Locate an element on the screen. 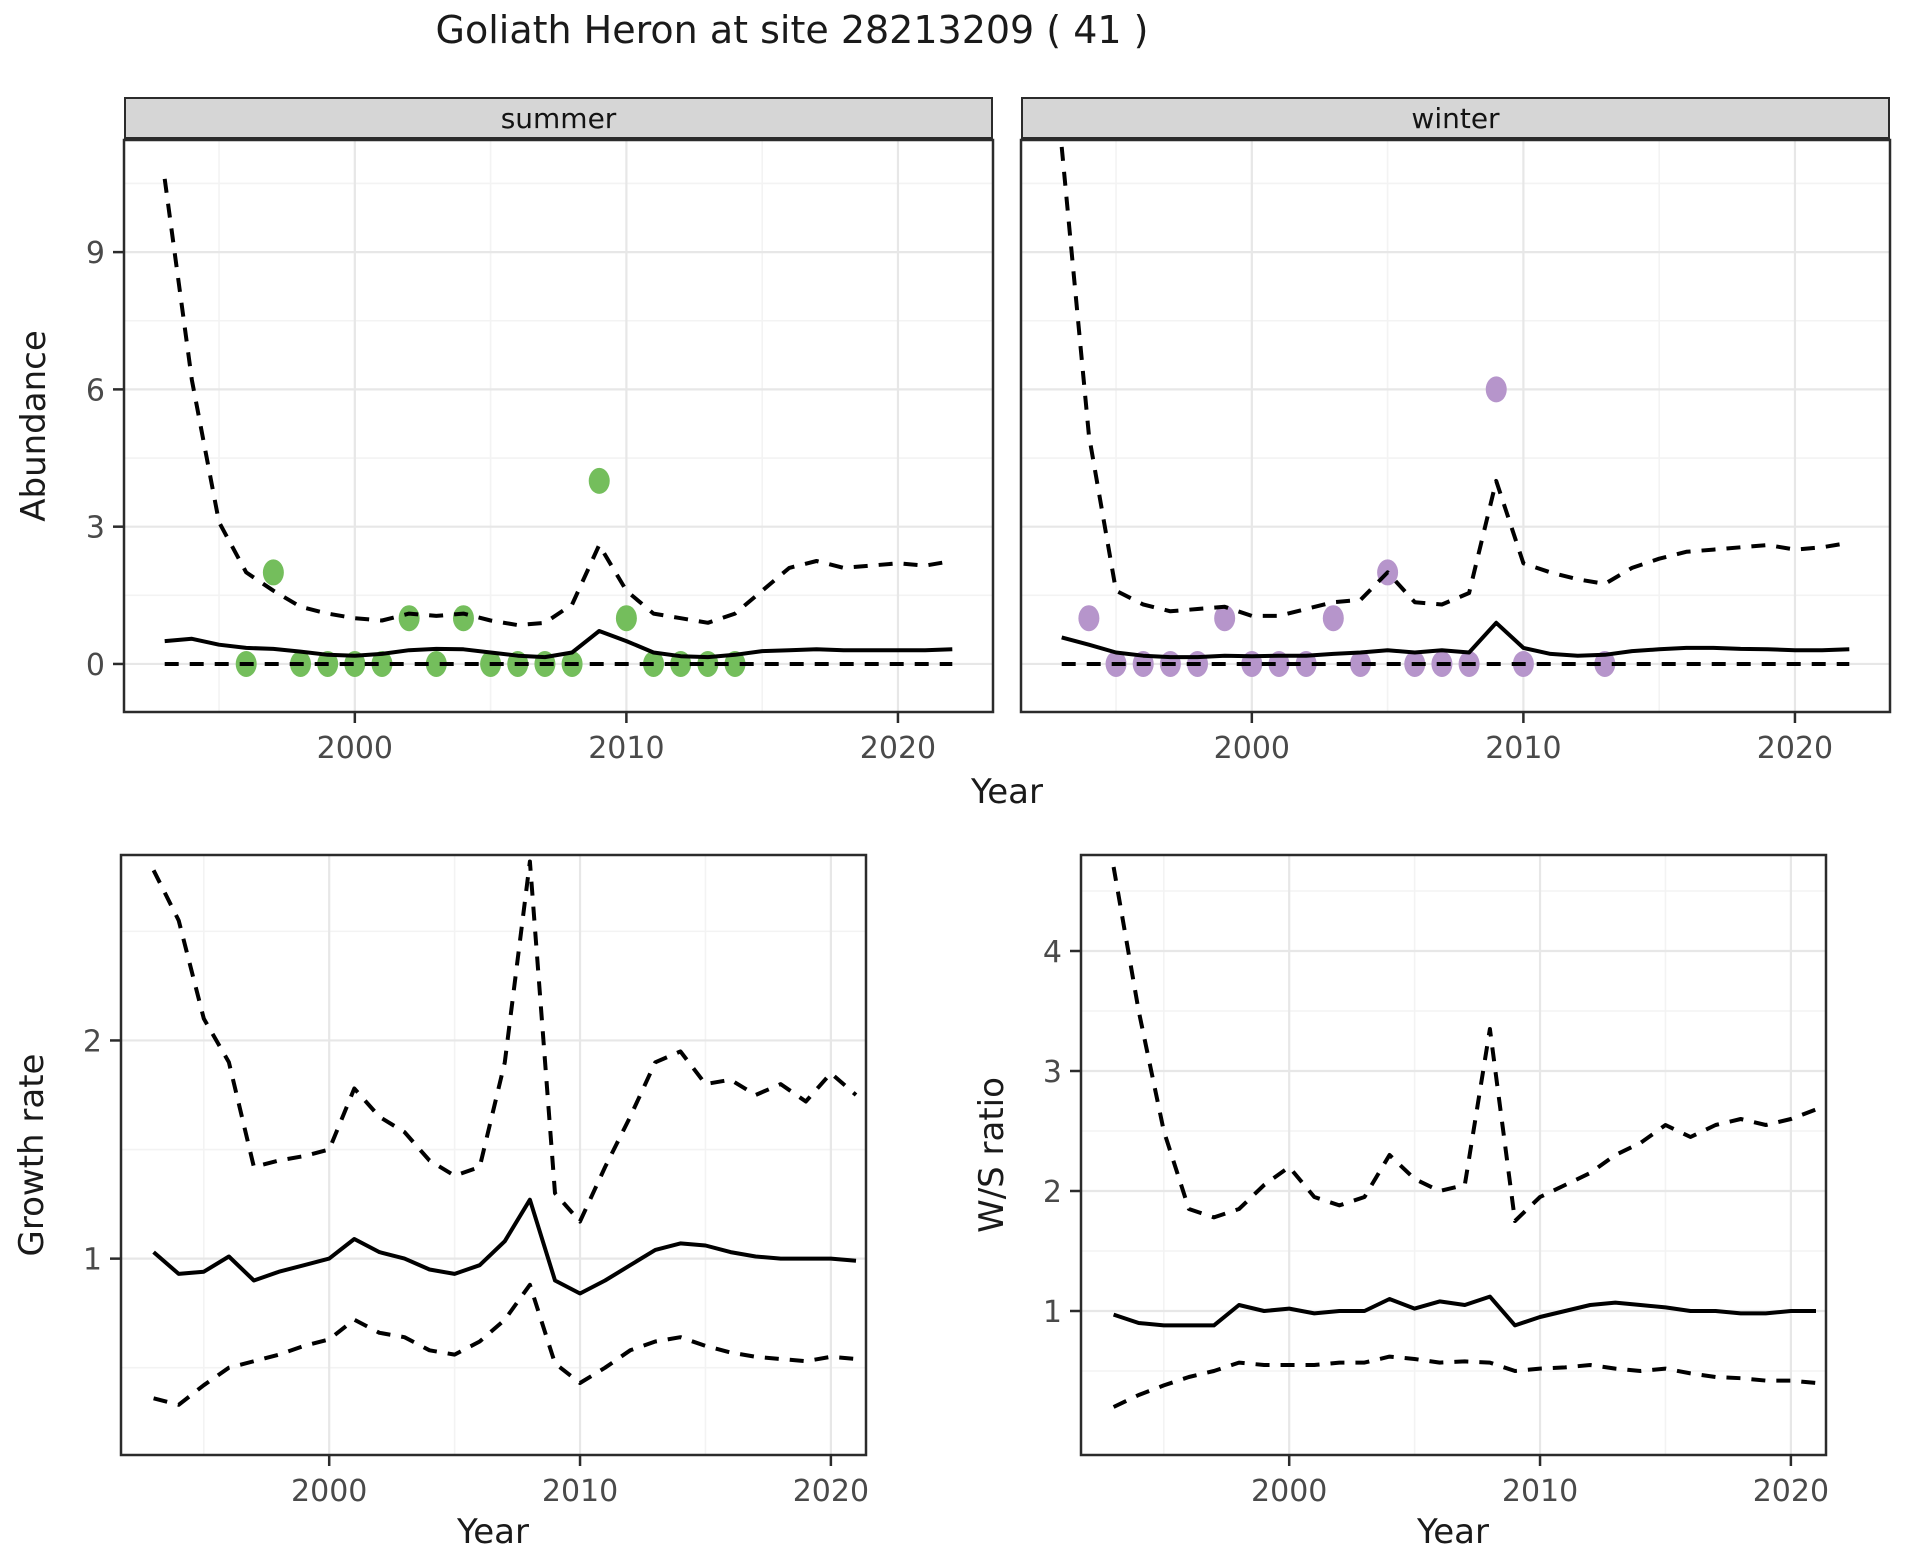  y-tick-label: 4 is located at coordinates (1052, 952).